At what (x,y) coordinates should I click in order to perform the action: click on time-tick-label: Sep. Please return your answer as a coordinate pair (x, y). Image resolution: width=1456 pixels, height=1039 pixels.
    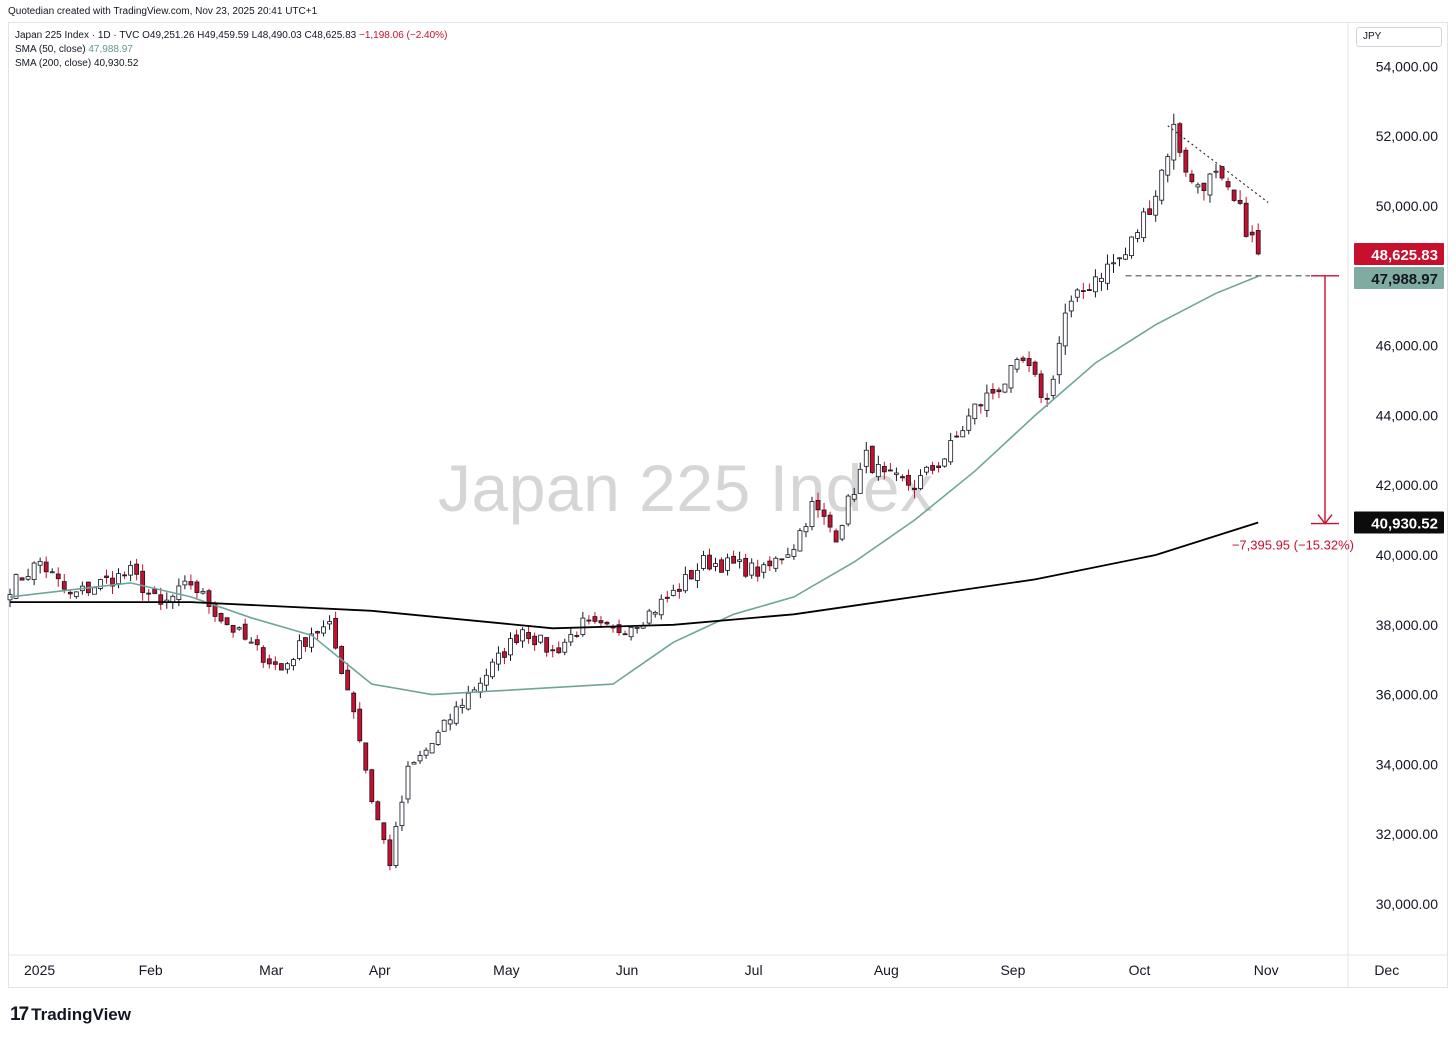
    Looking at the image, I should click on (1012, 970).